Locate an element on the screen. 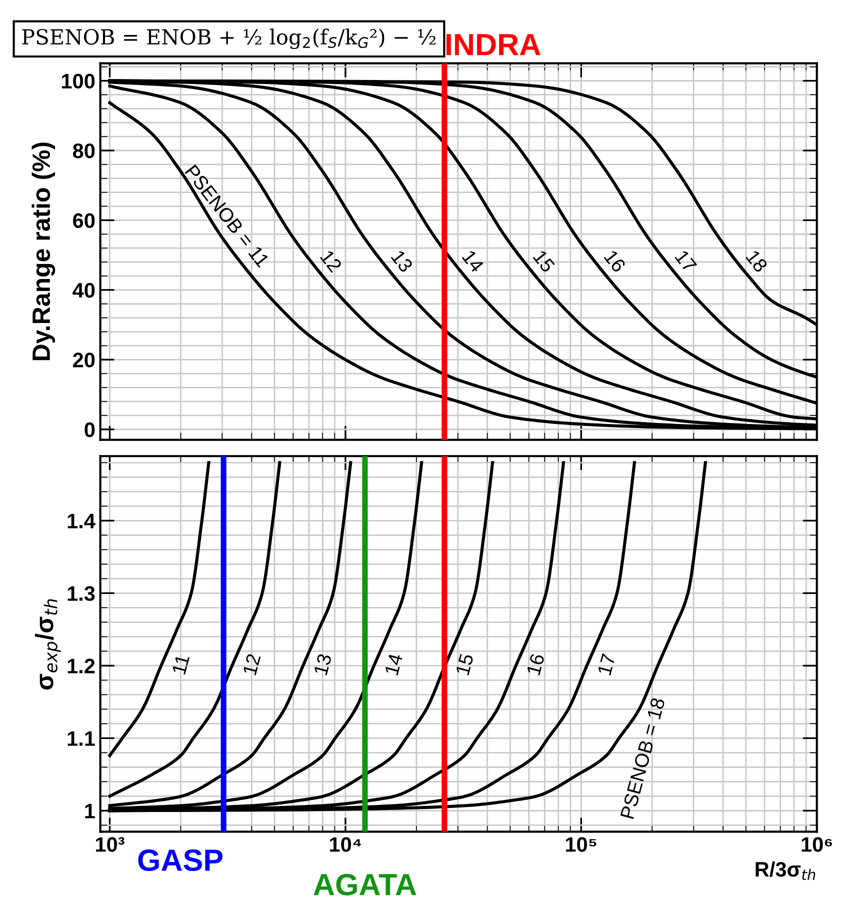 The width and height of the screenshot is (843, 905). y-tick-label: 0 is located at coordinates (89, 430).